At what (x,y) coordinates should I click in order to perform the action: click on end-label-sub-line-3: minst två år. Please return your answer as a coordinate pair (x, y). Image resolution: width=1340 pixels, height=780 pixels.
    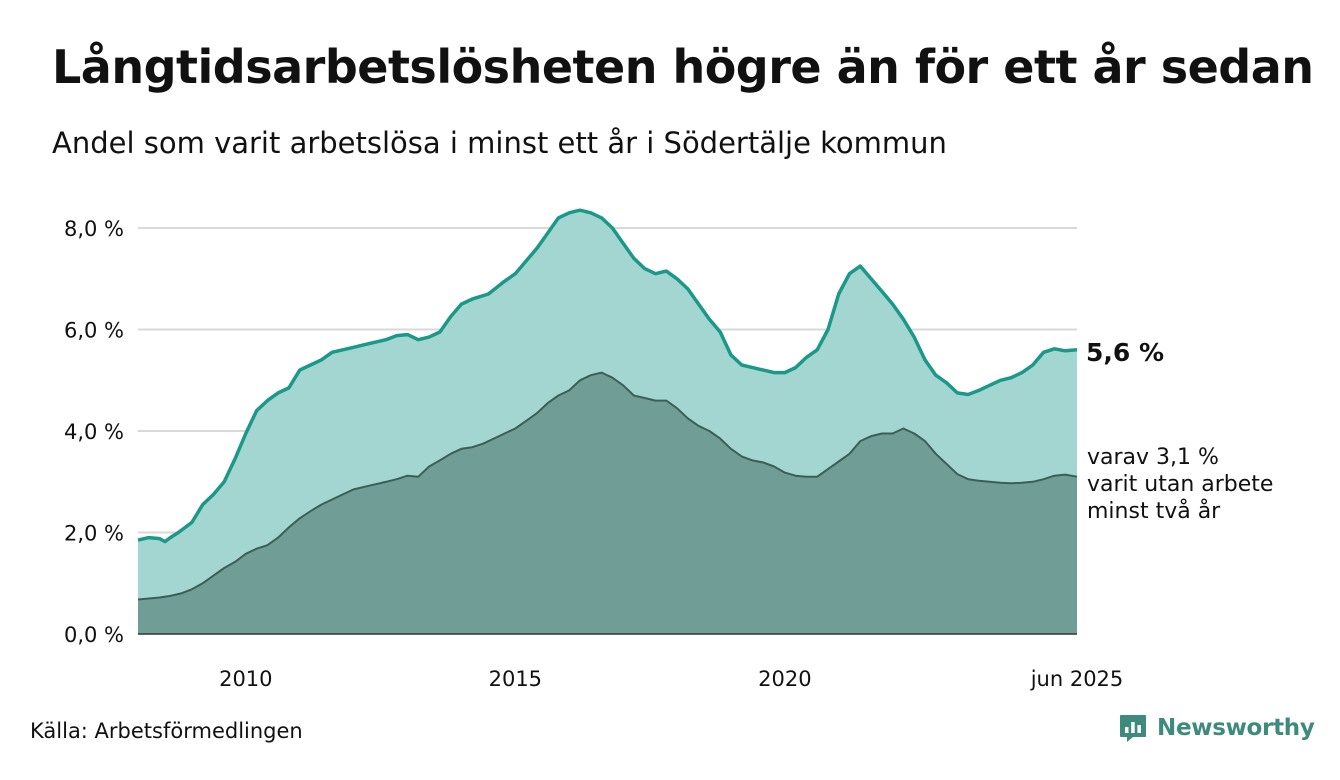
    Looking at the image, I should click on (1154, 511).